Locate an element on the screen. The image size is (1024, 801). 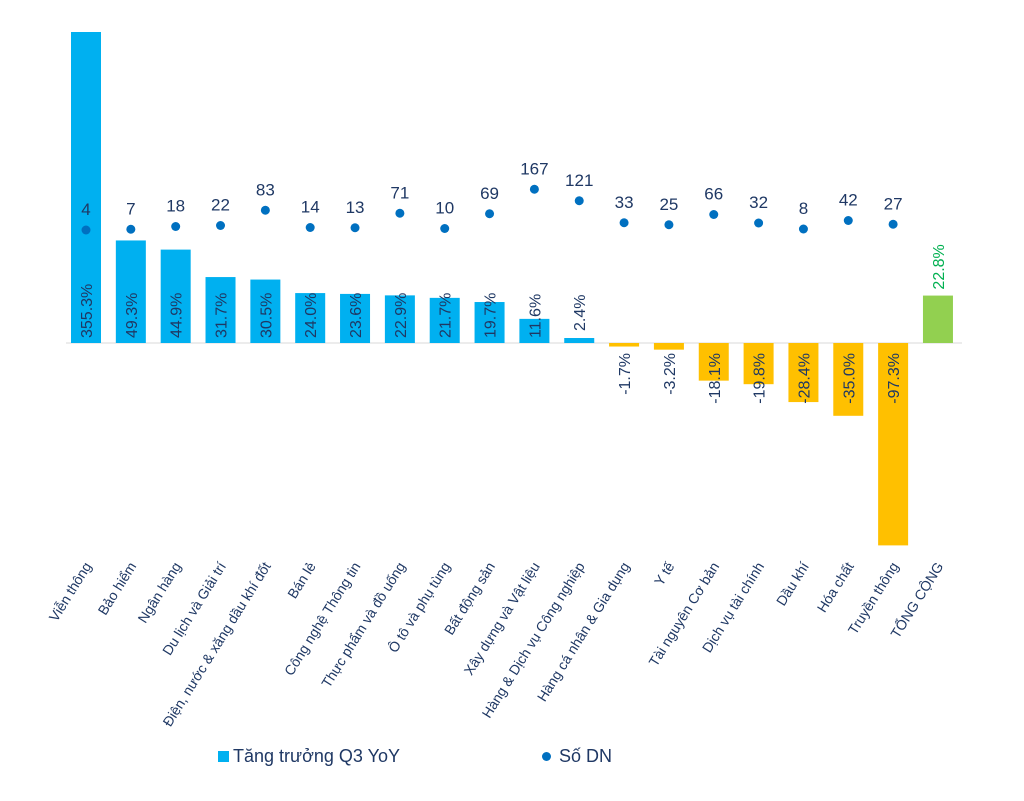
dot-label: 27 is located at coordinates (893, 203).